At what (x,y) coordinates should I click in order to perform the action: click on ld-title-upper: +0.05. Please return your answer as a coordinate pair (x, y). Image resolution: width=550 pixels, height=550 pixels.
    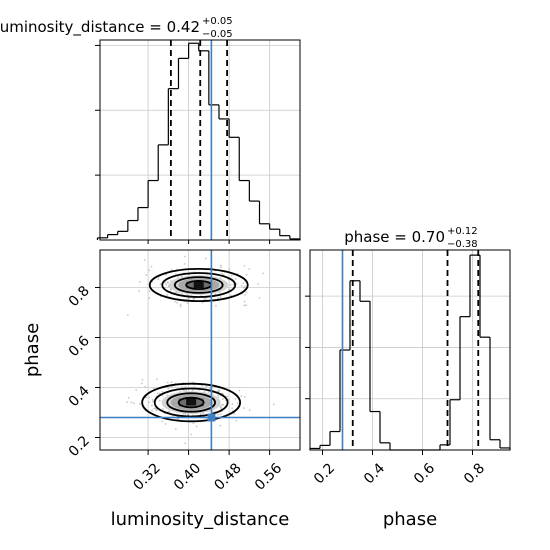
    Looking at the image, I should click on (217, 21).